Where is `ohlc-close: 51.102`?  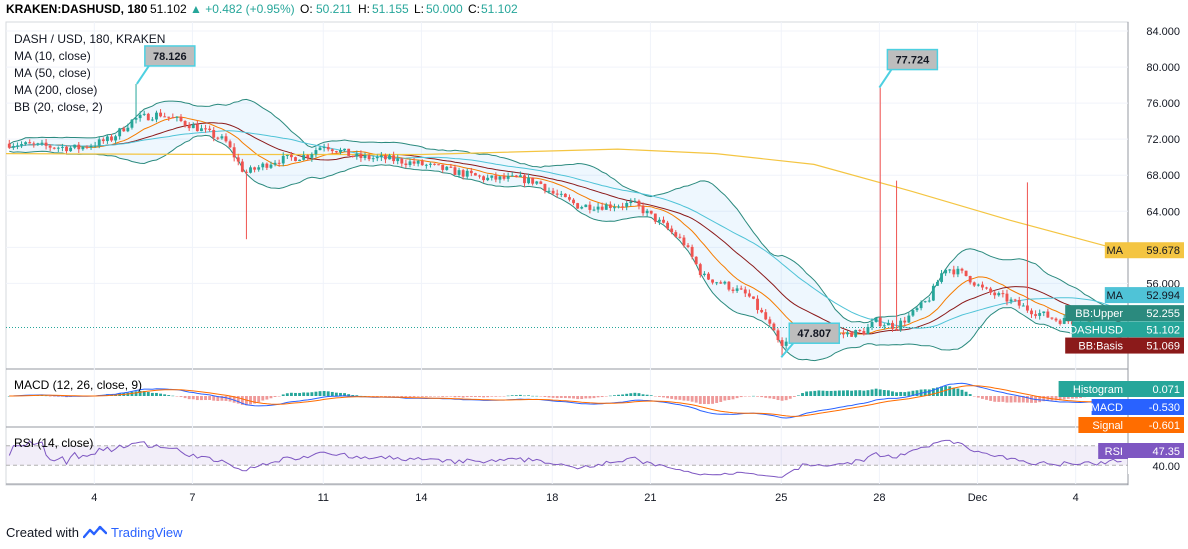
ohlc-close: 51.102 is located at coordinates (499, 9).